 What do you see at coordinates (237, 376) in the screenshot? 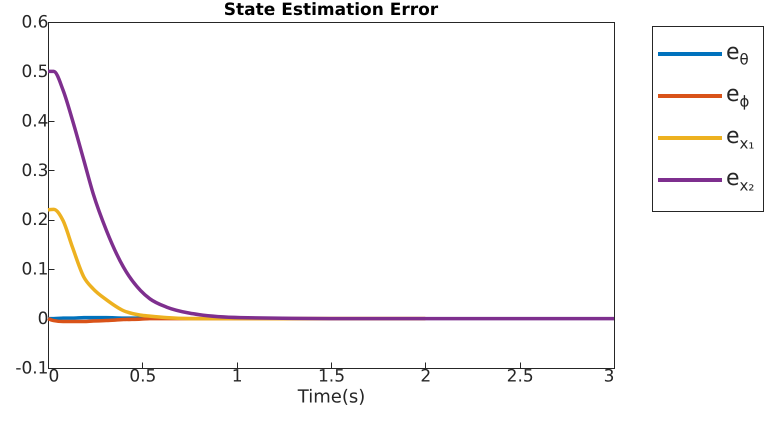
I see `x-tick-label: 1` at bounding box center [237, 376].